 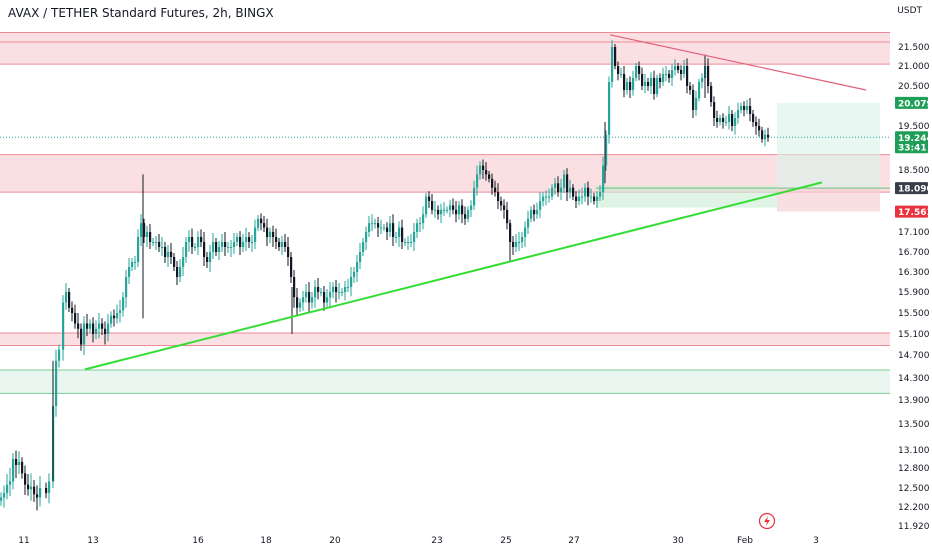 I want to click on y-tick-label: 16.700, so click(x=914, y=253).